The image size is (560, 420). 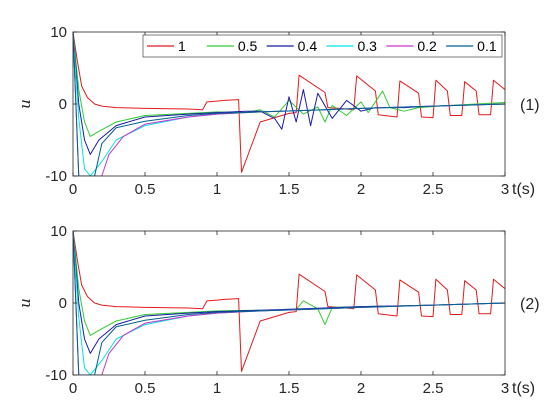 I want to click on legend-entry-label: 1, so click(x=182, y=46).